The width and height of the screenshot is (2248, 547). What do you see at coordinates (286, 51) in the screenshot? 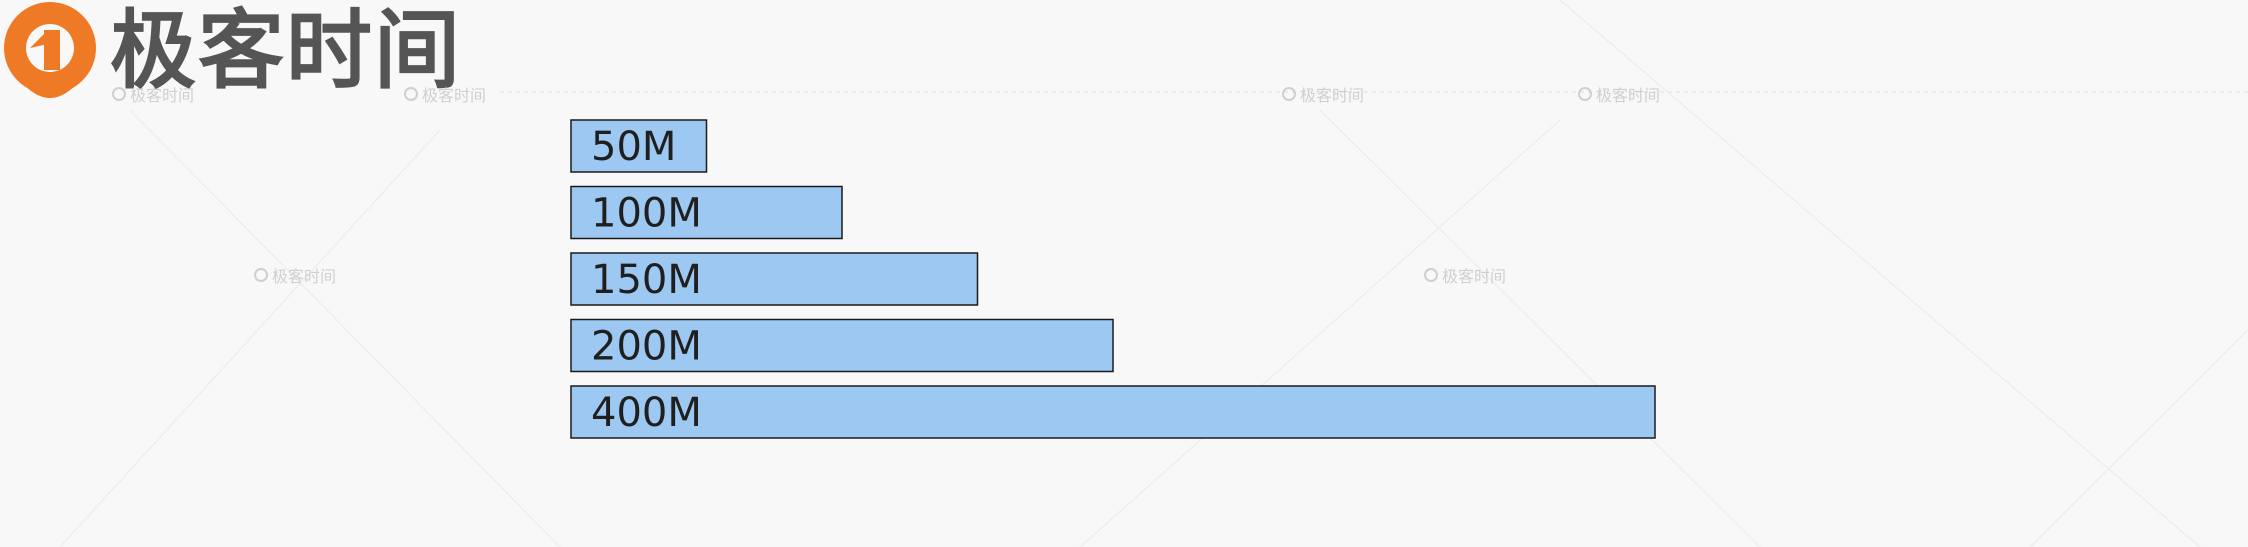
I see `brand-name: 极客时间` at bounding box center [286, 51].